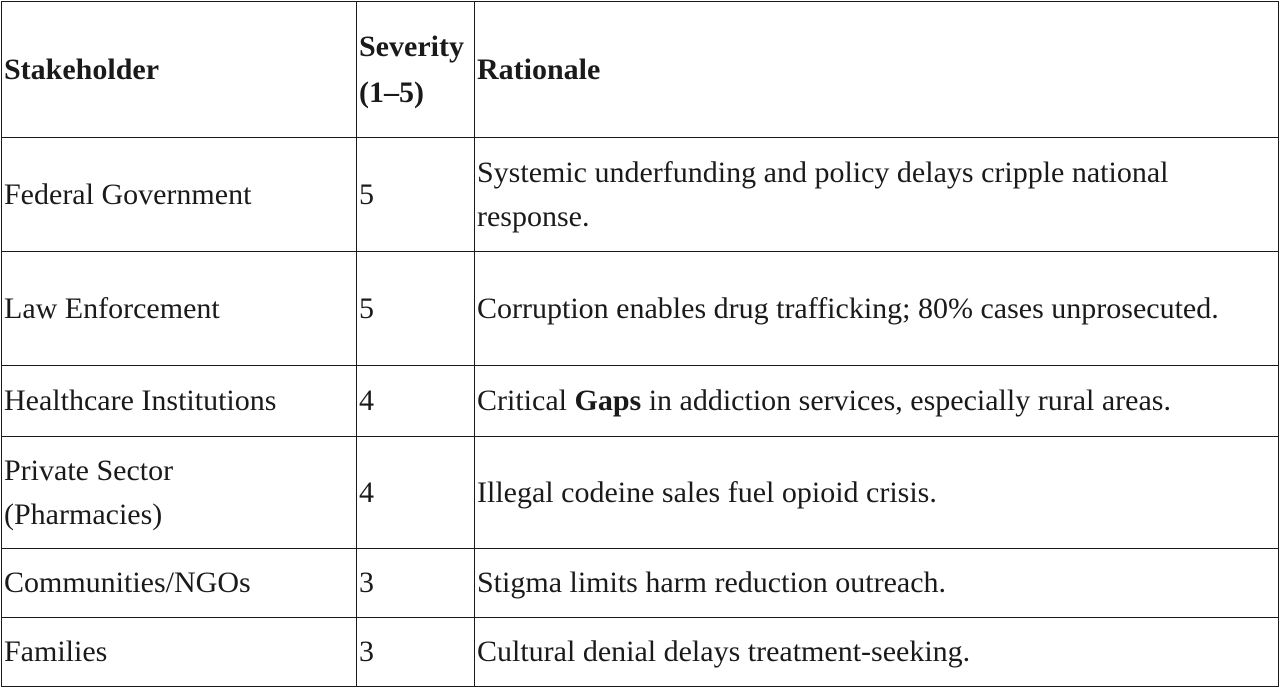 Image resolution: width=1280 pixels, height=695 pixels. What do you see at coordinates (876, 583) in the screenshot?
I see `rationale-cell: Stigma limits harm reduction outreach.` at bounding box center [876, 583].